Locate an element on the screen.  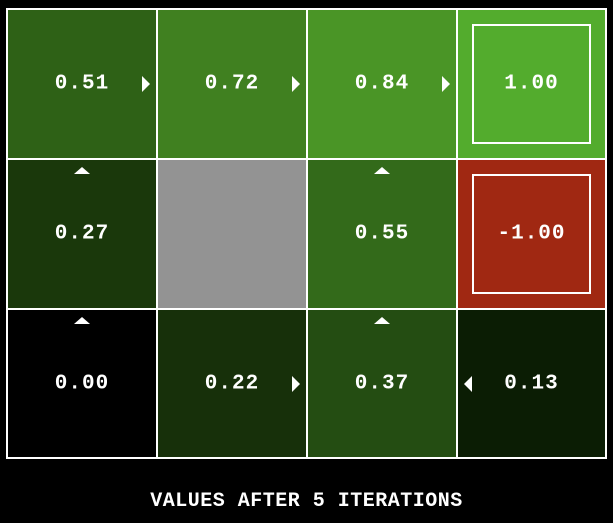
cell-1-3-terminal: -1.00 is located at coordinates (531, 234).